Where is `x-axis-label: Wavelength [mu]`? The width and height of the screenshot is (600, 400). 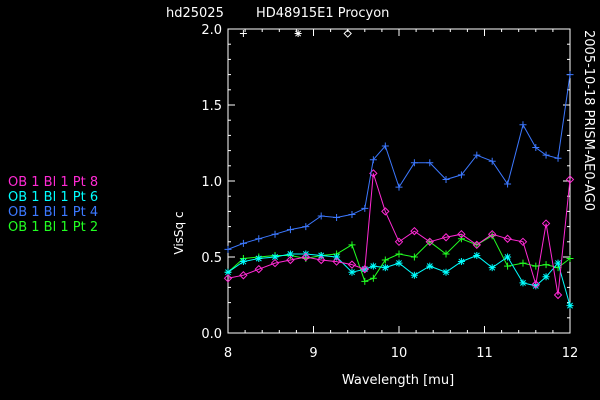
x-axis-label: Wavelength [mu] is located at coordinates (398, 380).